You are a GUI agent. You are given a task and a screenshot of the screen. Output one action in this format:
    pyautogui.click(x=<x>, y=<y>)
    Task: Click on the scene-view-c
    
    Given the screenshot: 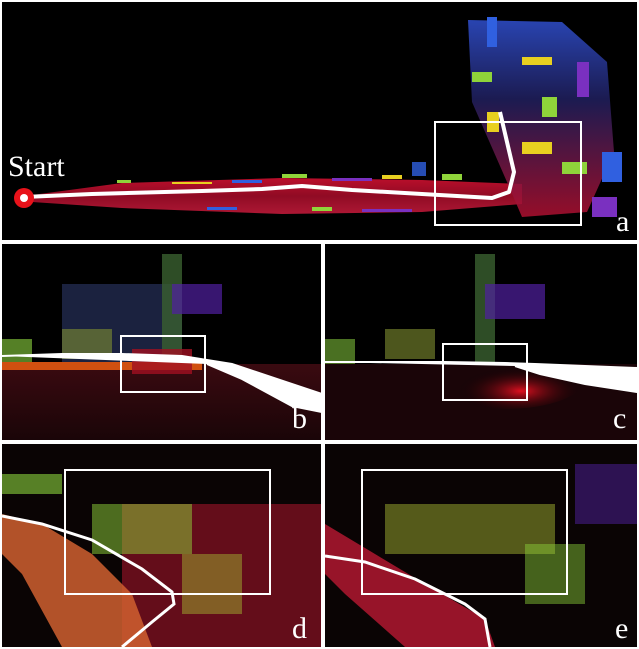 What is the action you would take?
    pyautogui.click(x=481, y=347)
    